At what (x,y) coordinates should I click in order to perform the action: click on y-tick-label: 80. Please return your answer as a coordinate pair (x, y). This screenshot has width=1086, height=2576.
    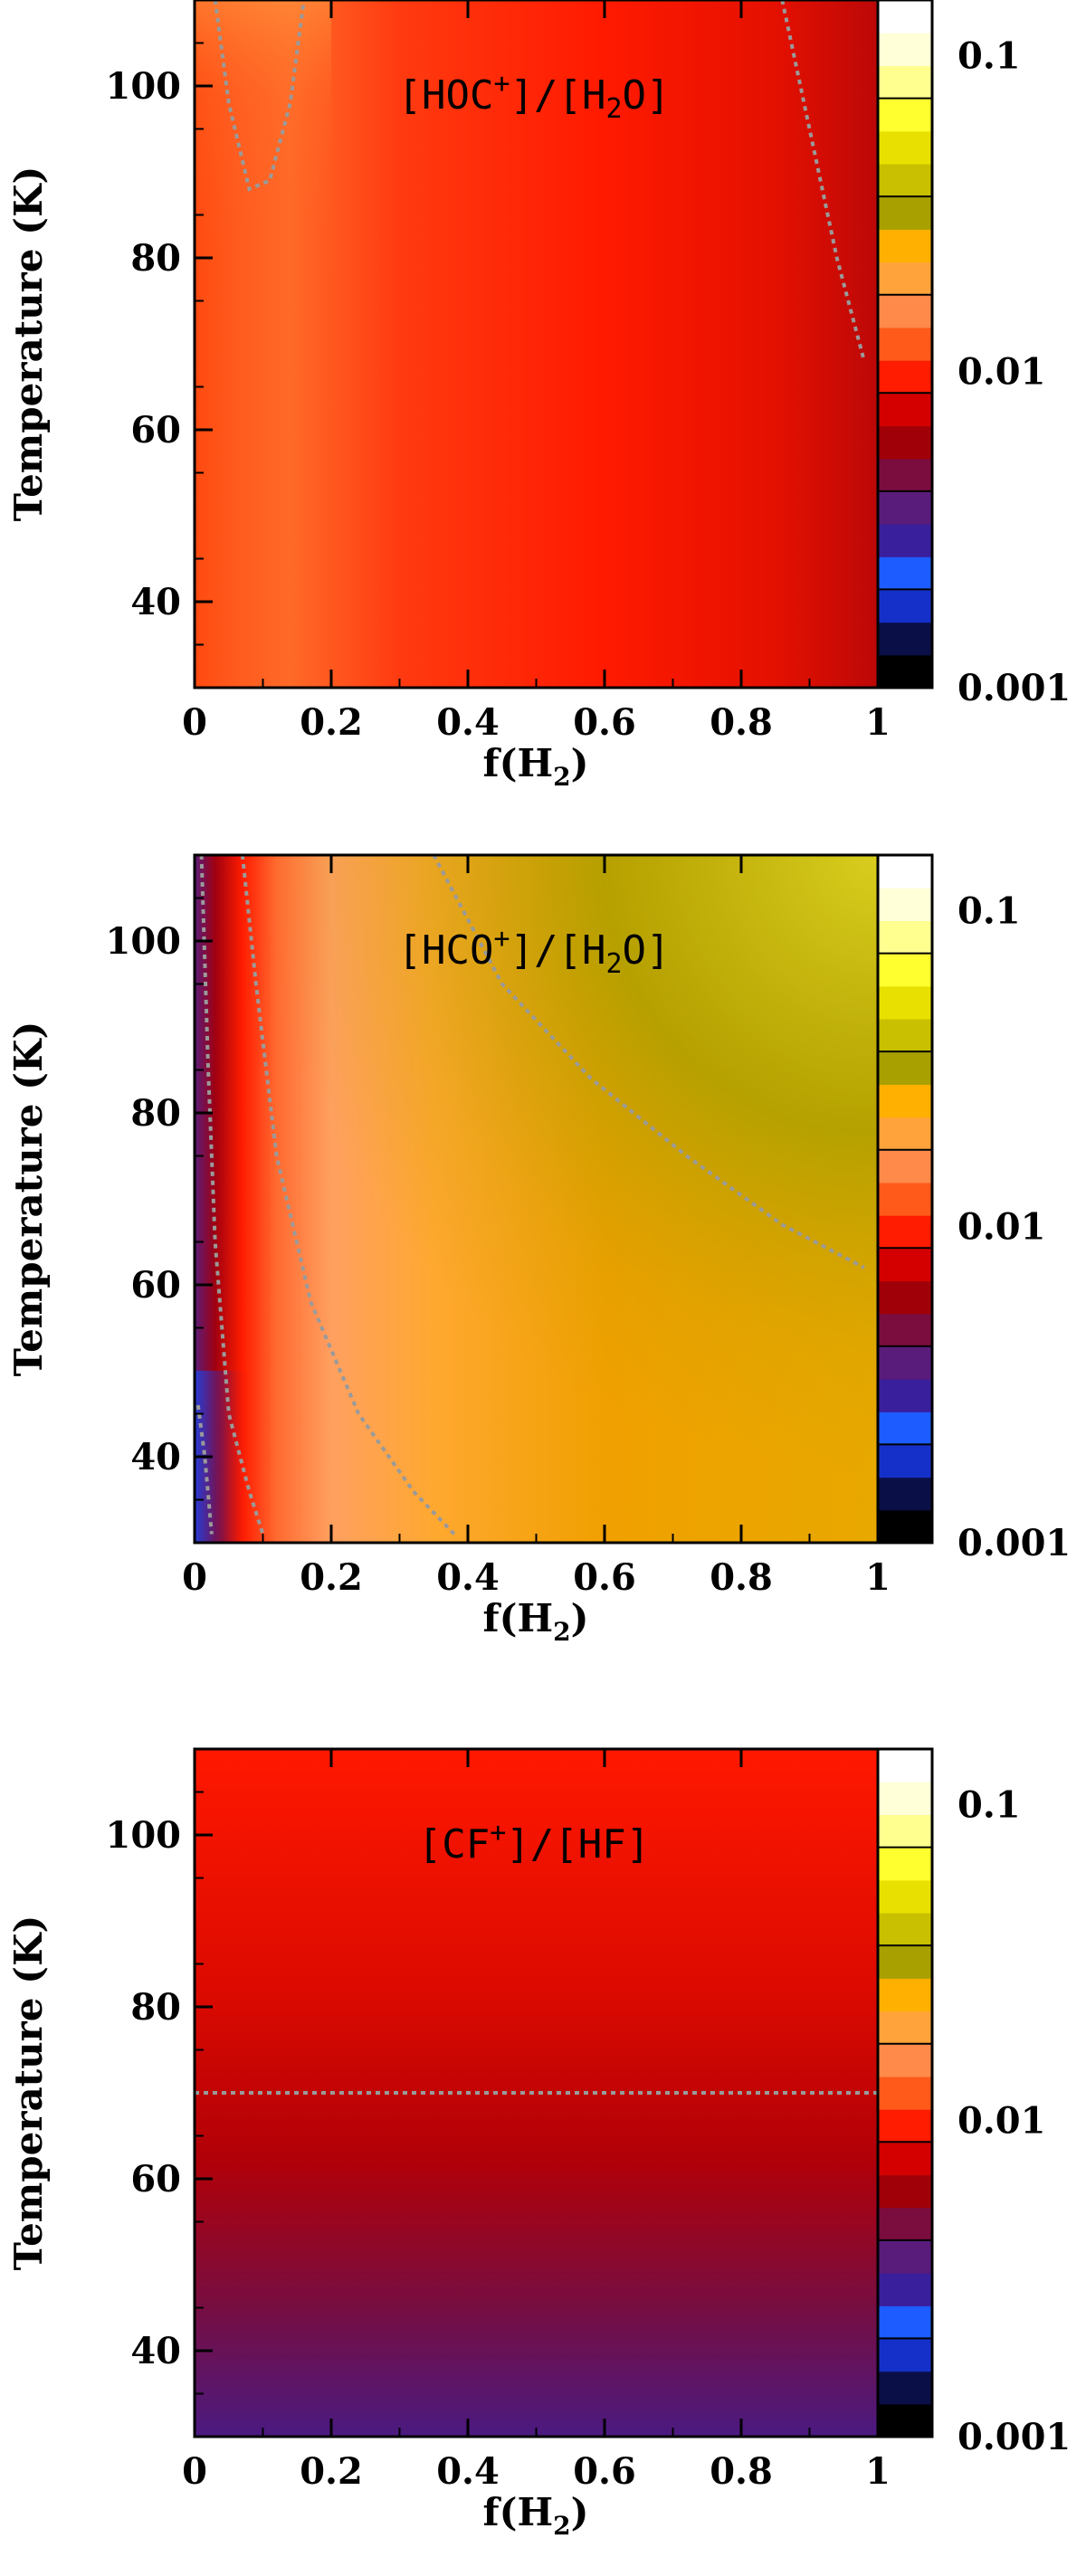
    Looking at the image, I should click on (156, 259).